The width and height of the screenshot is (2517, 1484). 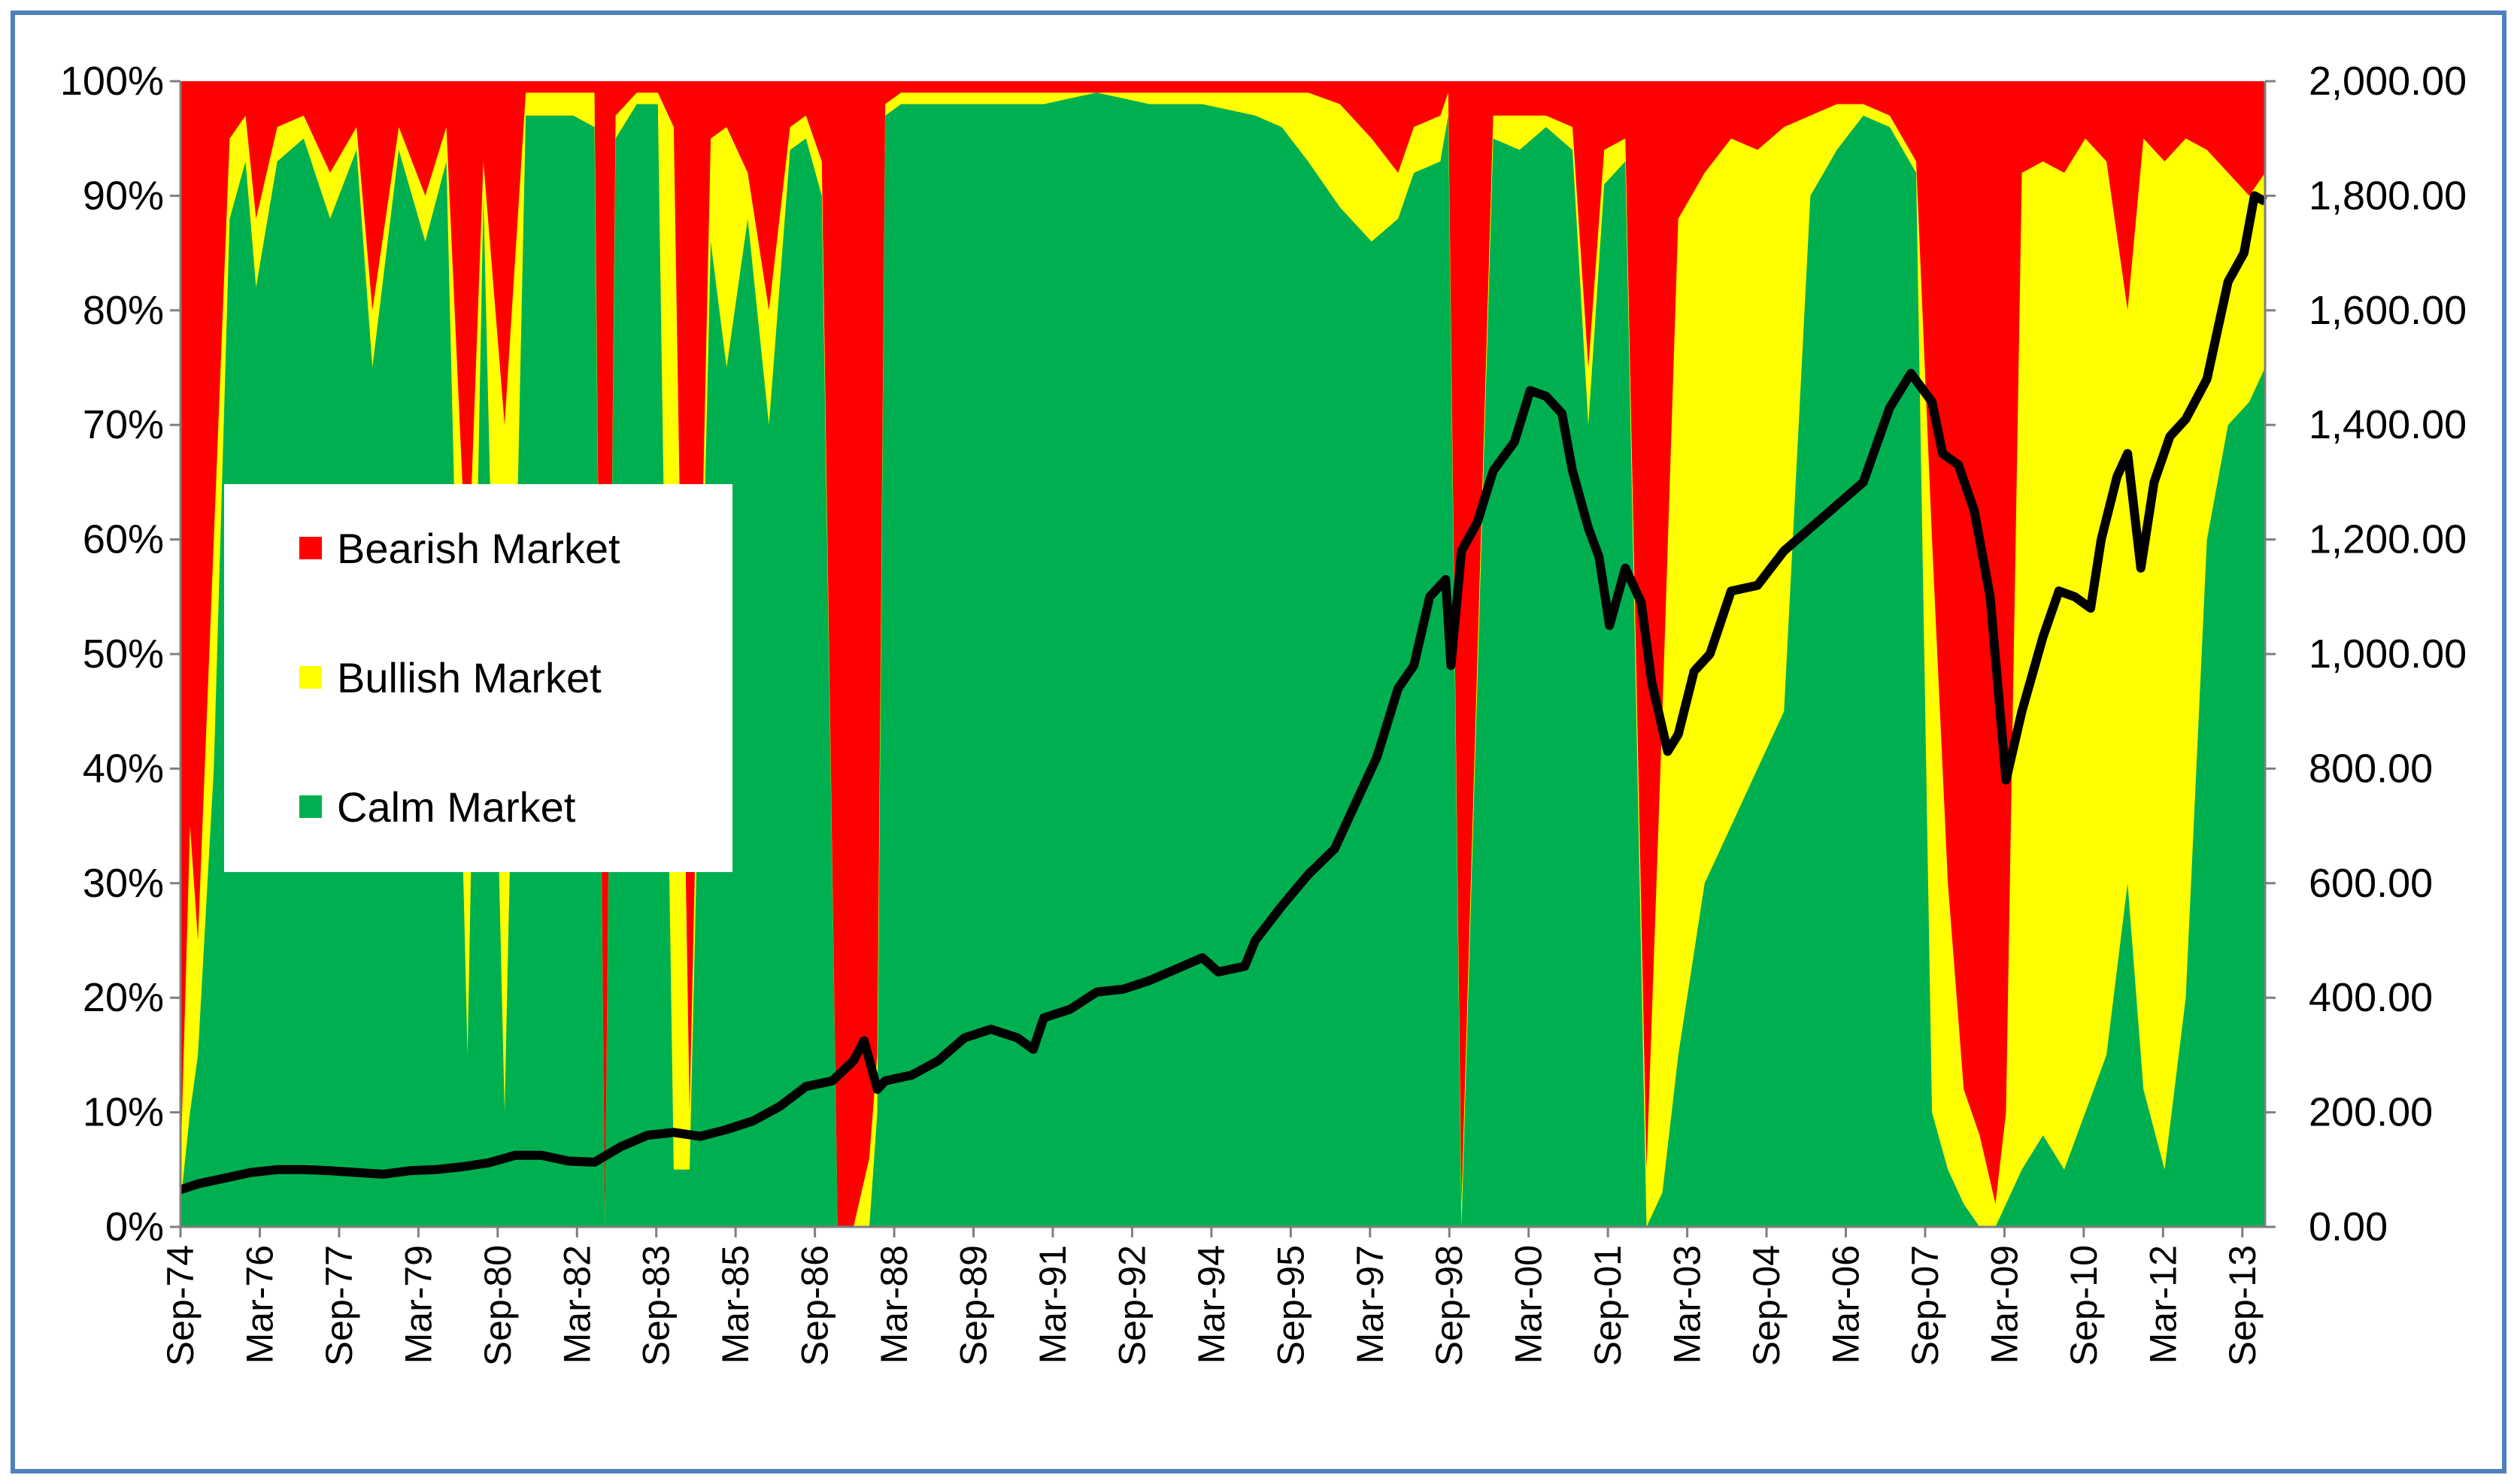 What do you see at coordinates (2371, 997) in the screenshot?
I see `right-tick-label: 400.00` at bounding box center [2371, 997].